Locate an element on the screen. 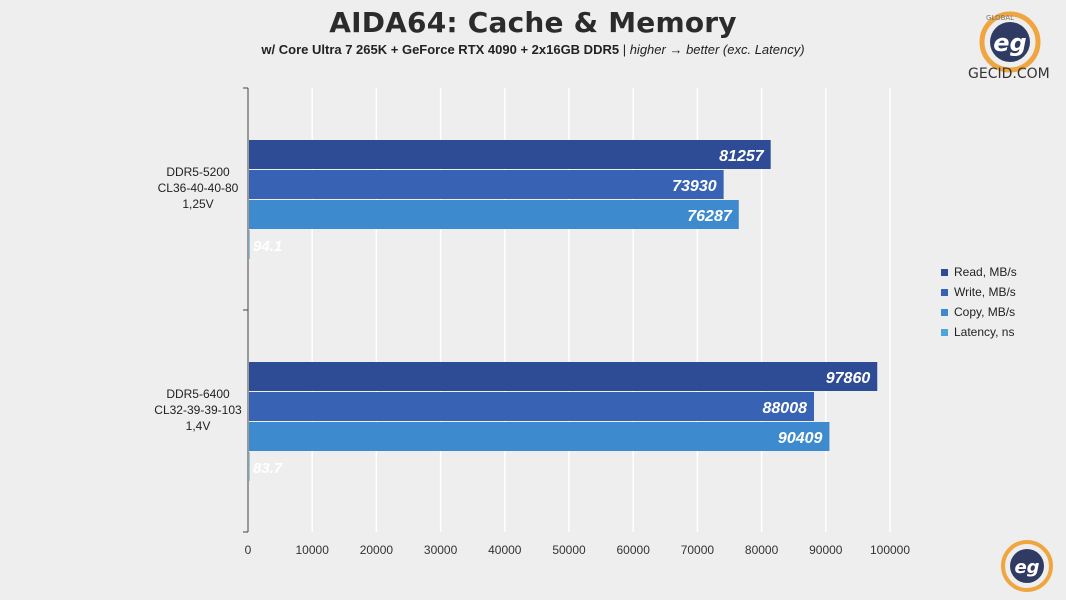  legend-item: Latency, ns is located at coordinates (979, 332).